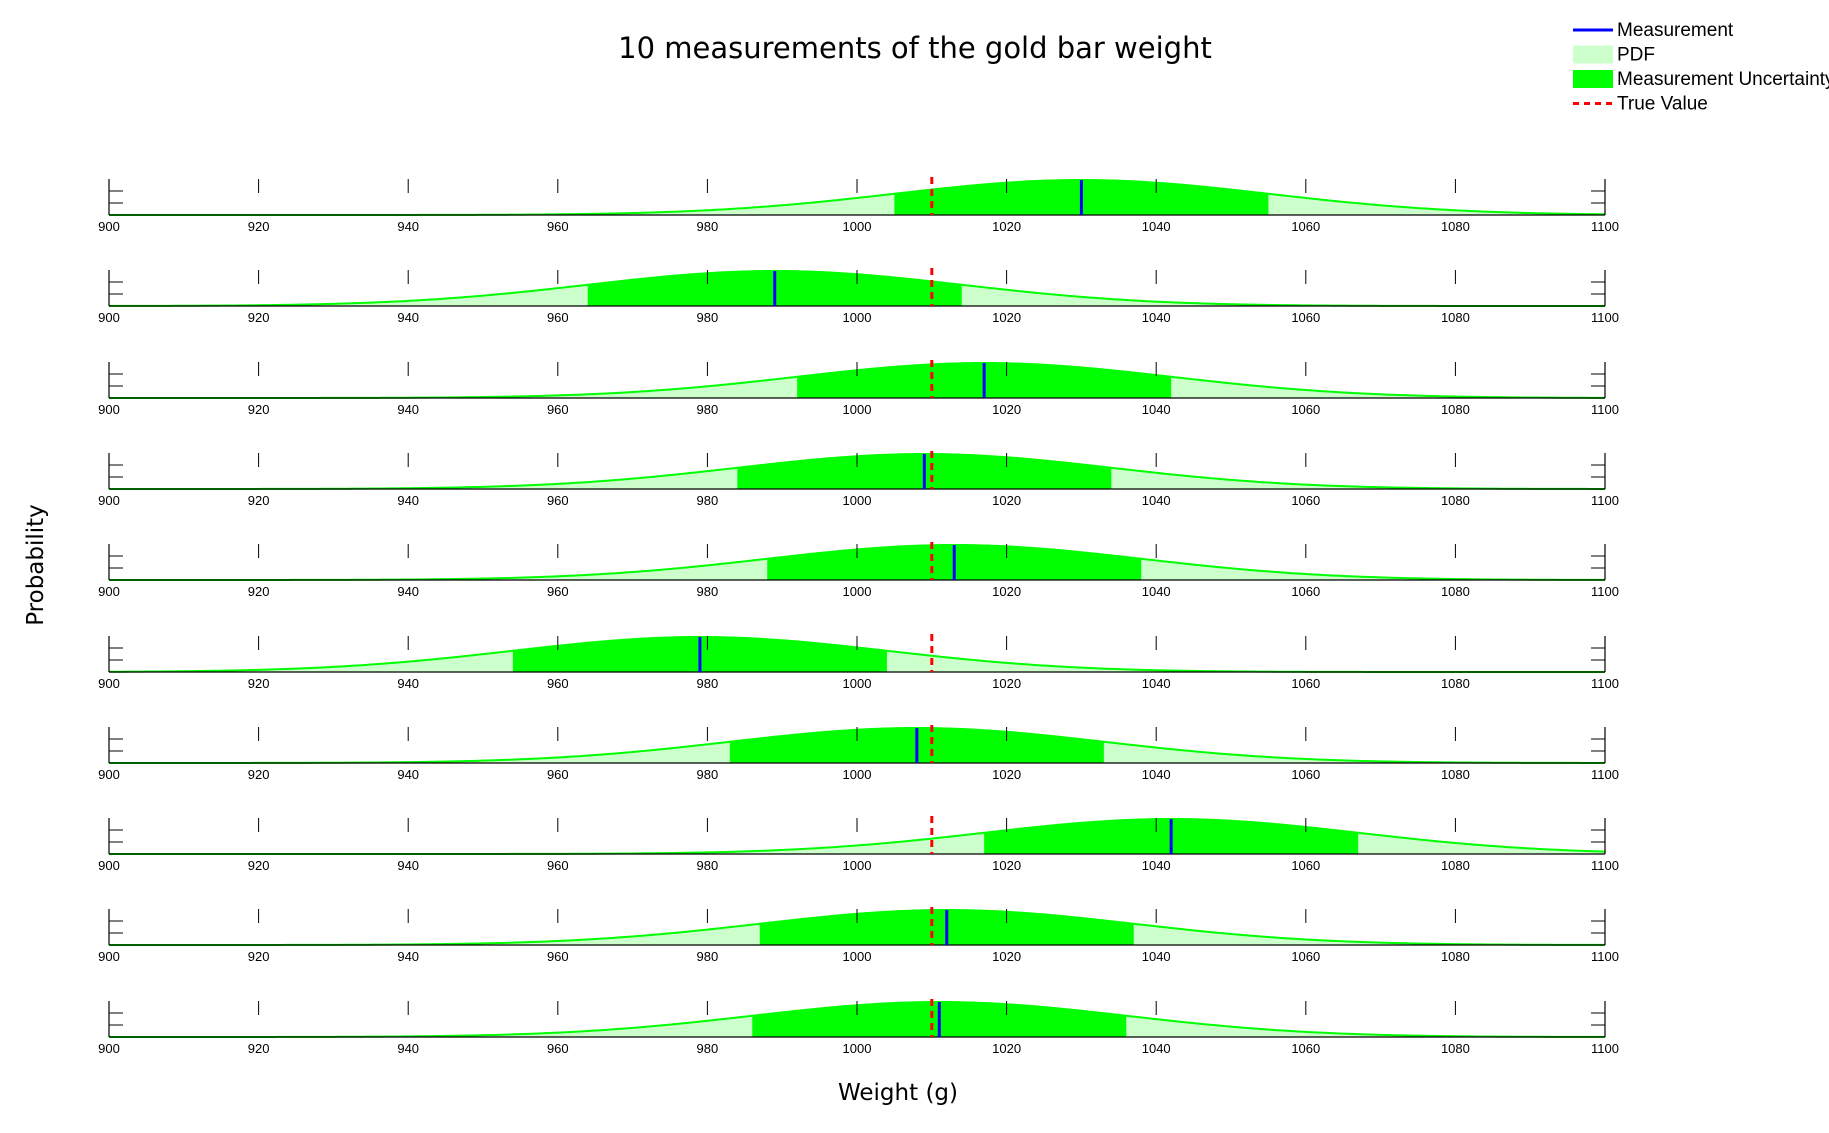  Describe the element at coordinates (1614, 55) in the screenshot. I see `legend-item-pdf: PDF` at that location.